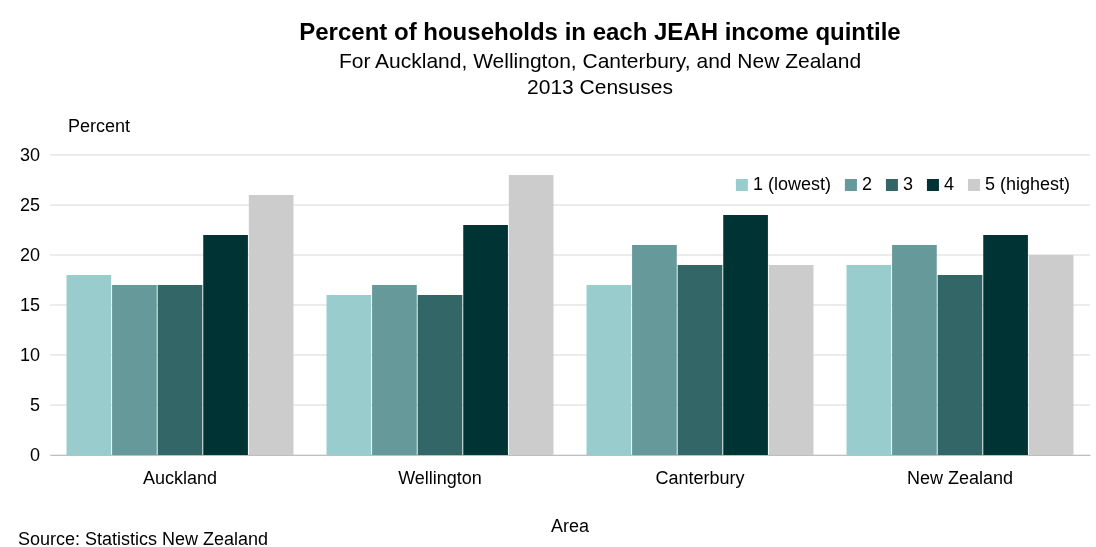 The height and width of the screenshot is (547, 1096). What do you see at coordinates (29, 155) in the screenshot?
I see `y-tick-label: 30` at bounding box center [29, 155].